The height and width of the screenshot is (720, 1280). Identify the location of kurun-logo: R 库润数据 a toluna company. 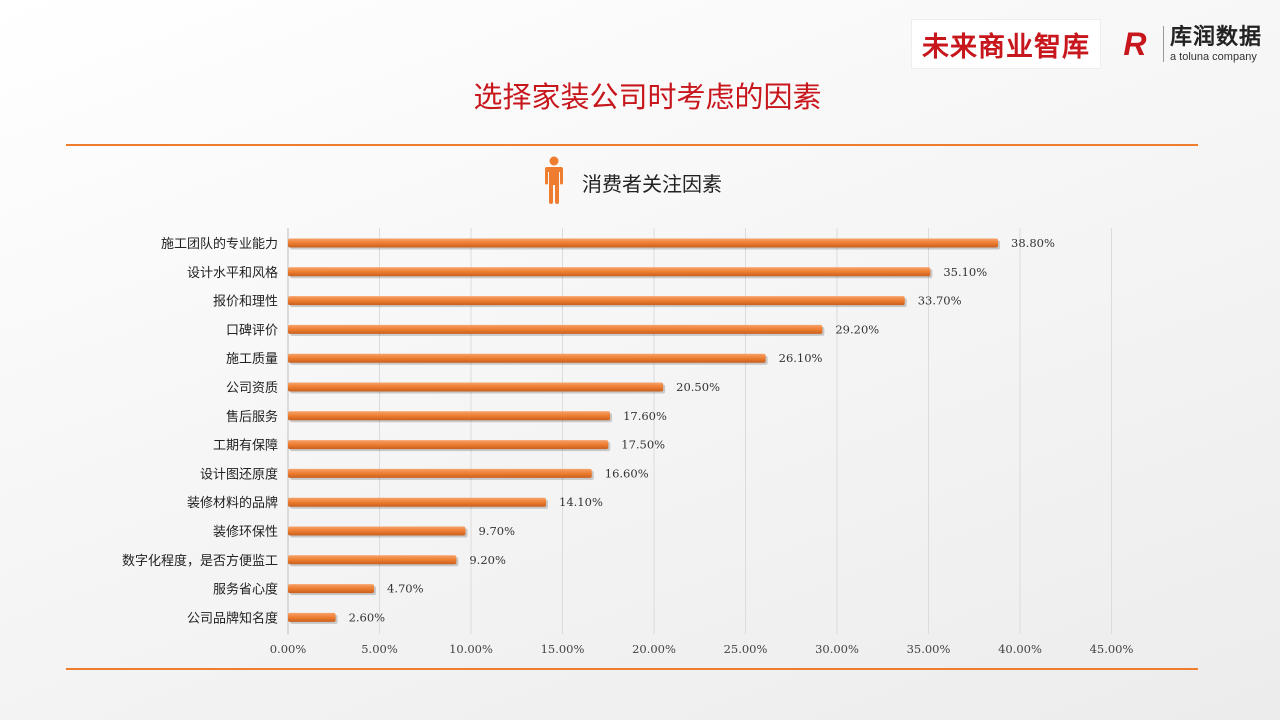
(1187, 44).